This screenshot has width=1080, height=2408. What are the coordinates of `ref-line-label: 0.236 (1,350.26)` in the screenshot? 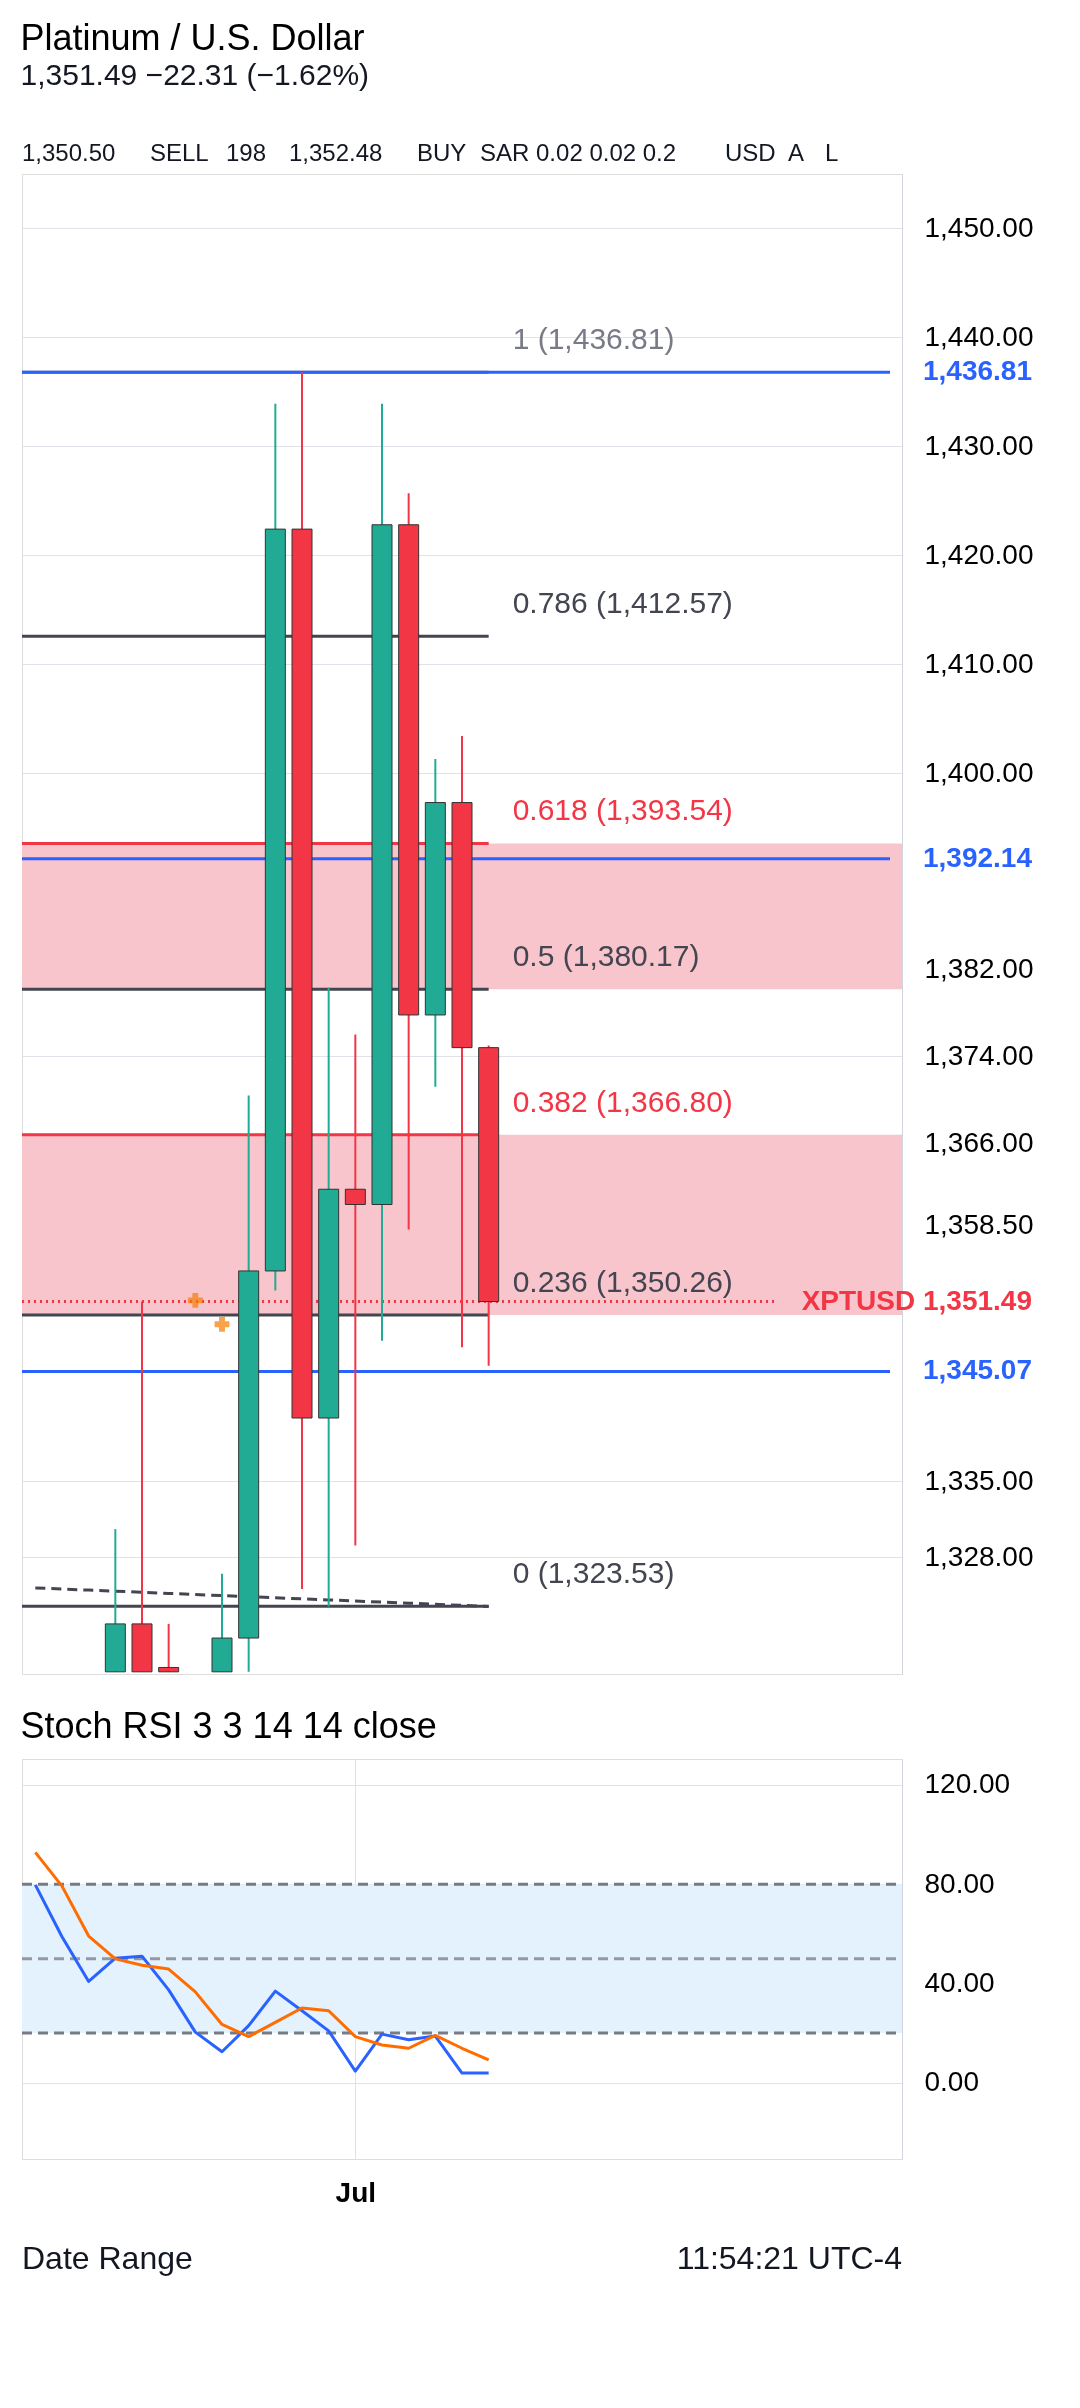 It's located at (622, 1281).